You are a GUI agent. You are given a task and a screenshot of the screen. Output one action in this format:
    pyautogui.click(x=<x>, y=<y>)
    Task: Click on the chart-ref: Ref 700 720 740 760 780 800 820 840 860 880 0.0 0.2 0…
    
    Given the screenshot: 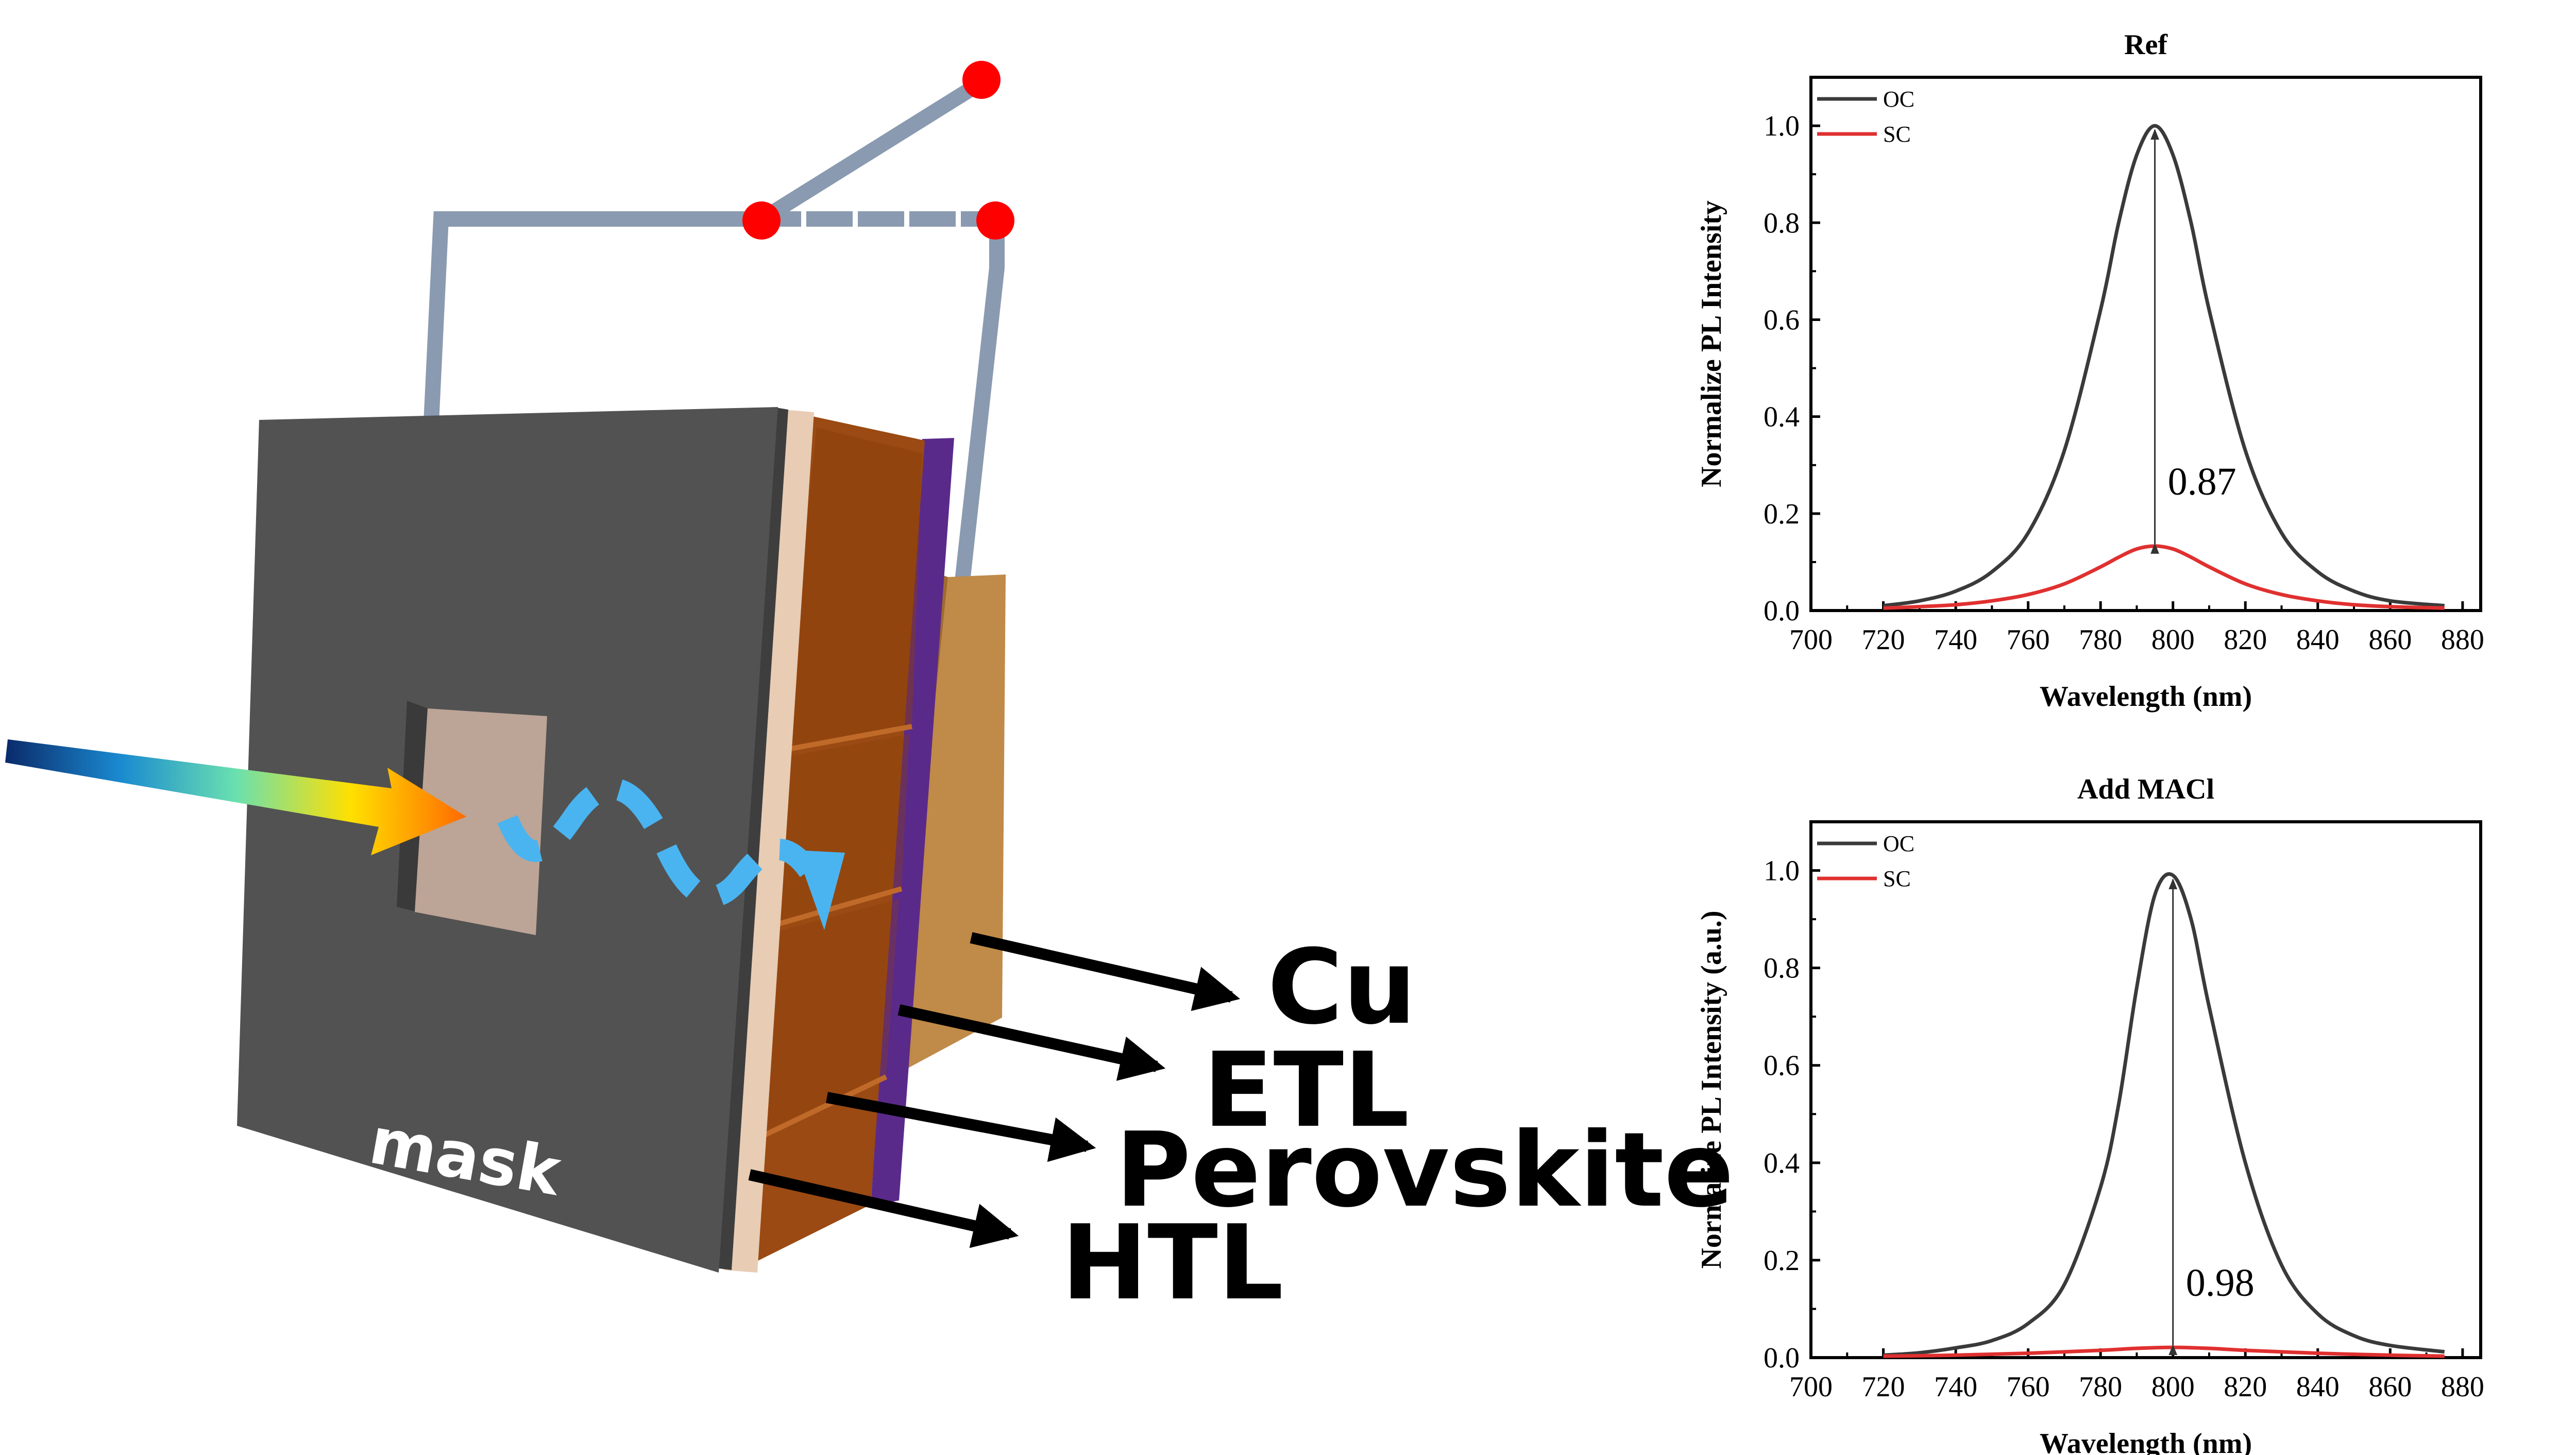 What is the action you would take?
    pyautogui.click(x=2090, y=371)
    